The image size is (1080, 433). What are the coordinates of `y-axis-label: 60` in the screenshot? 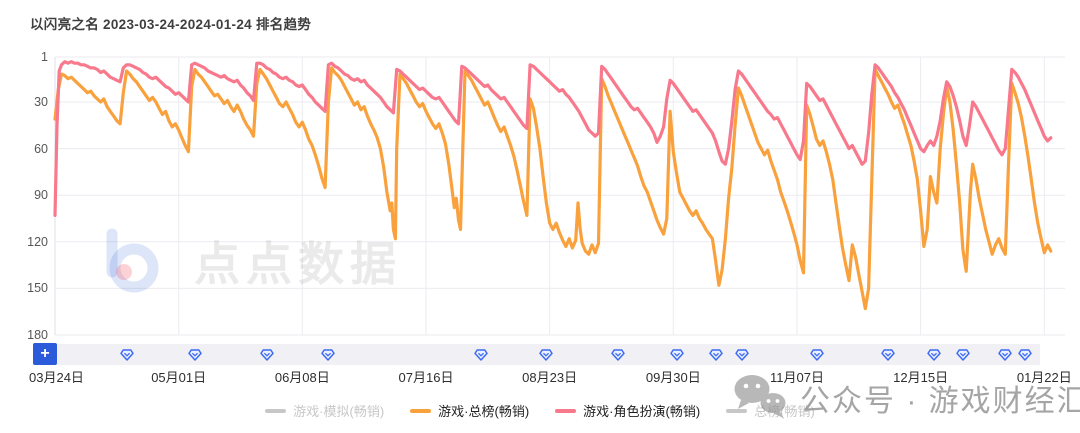 It's located at (41, 148).